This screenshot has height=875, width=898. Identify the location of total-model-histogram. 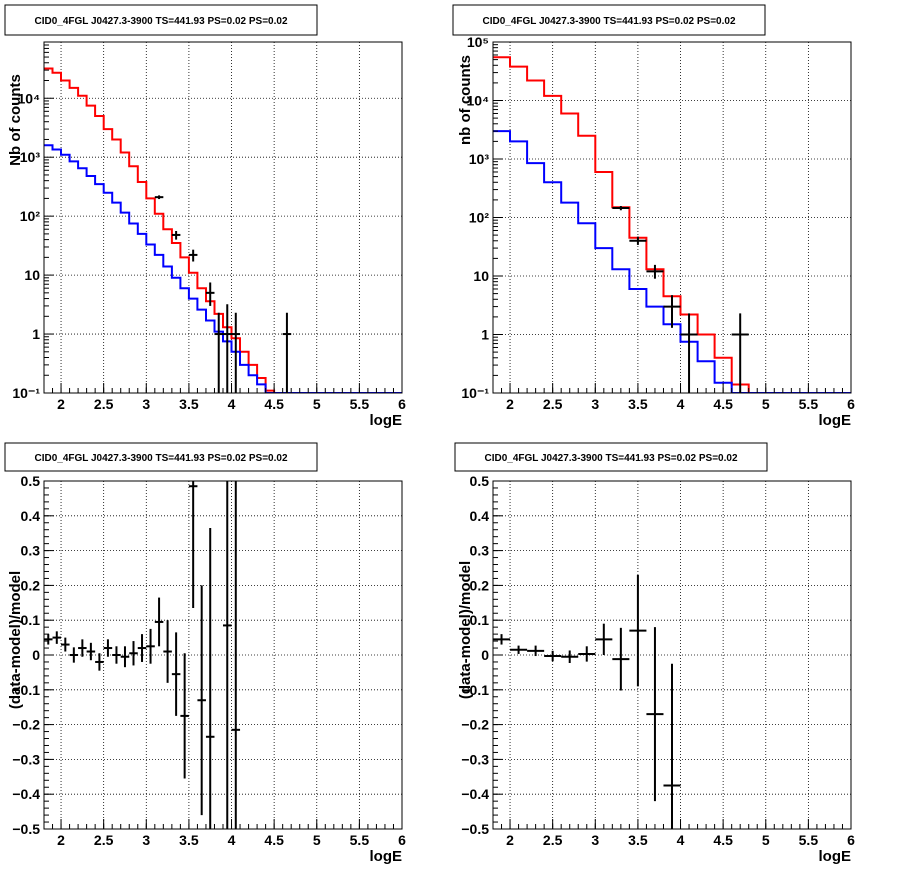
(223, 230).